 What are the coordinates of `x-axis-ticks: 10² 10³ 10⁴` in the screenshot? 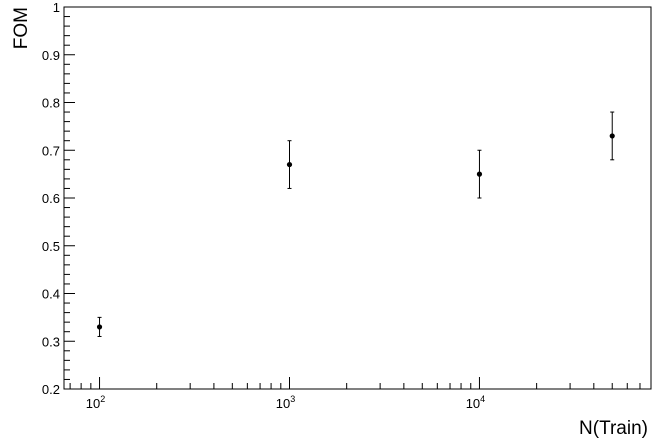 It's located at (360, 394).